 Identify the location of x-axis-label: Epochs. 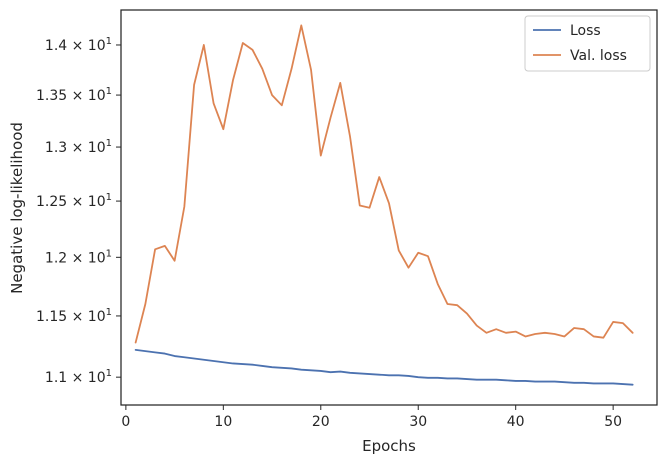
(389, 446).